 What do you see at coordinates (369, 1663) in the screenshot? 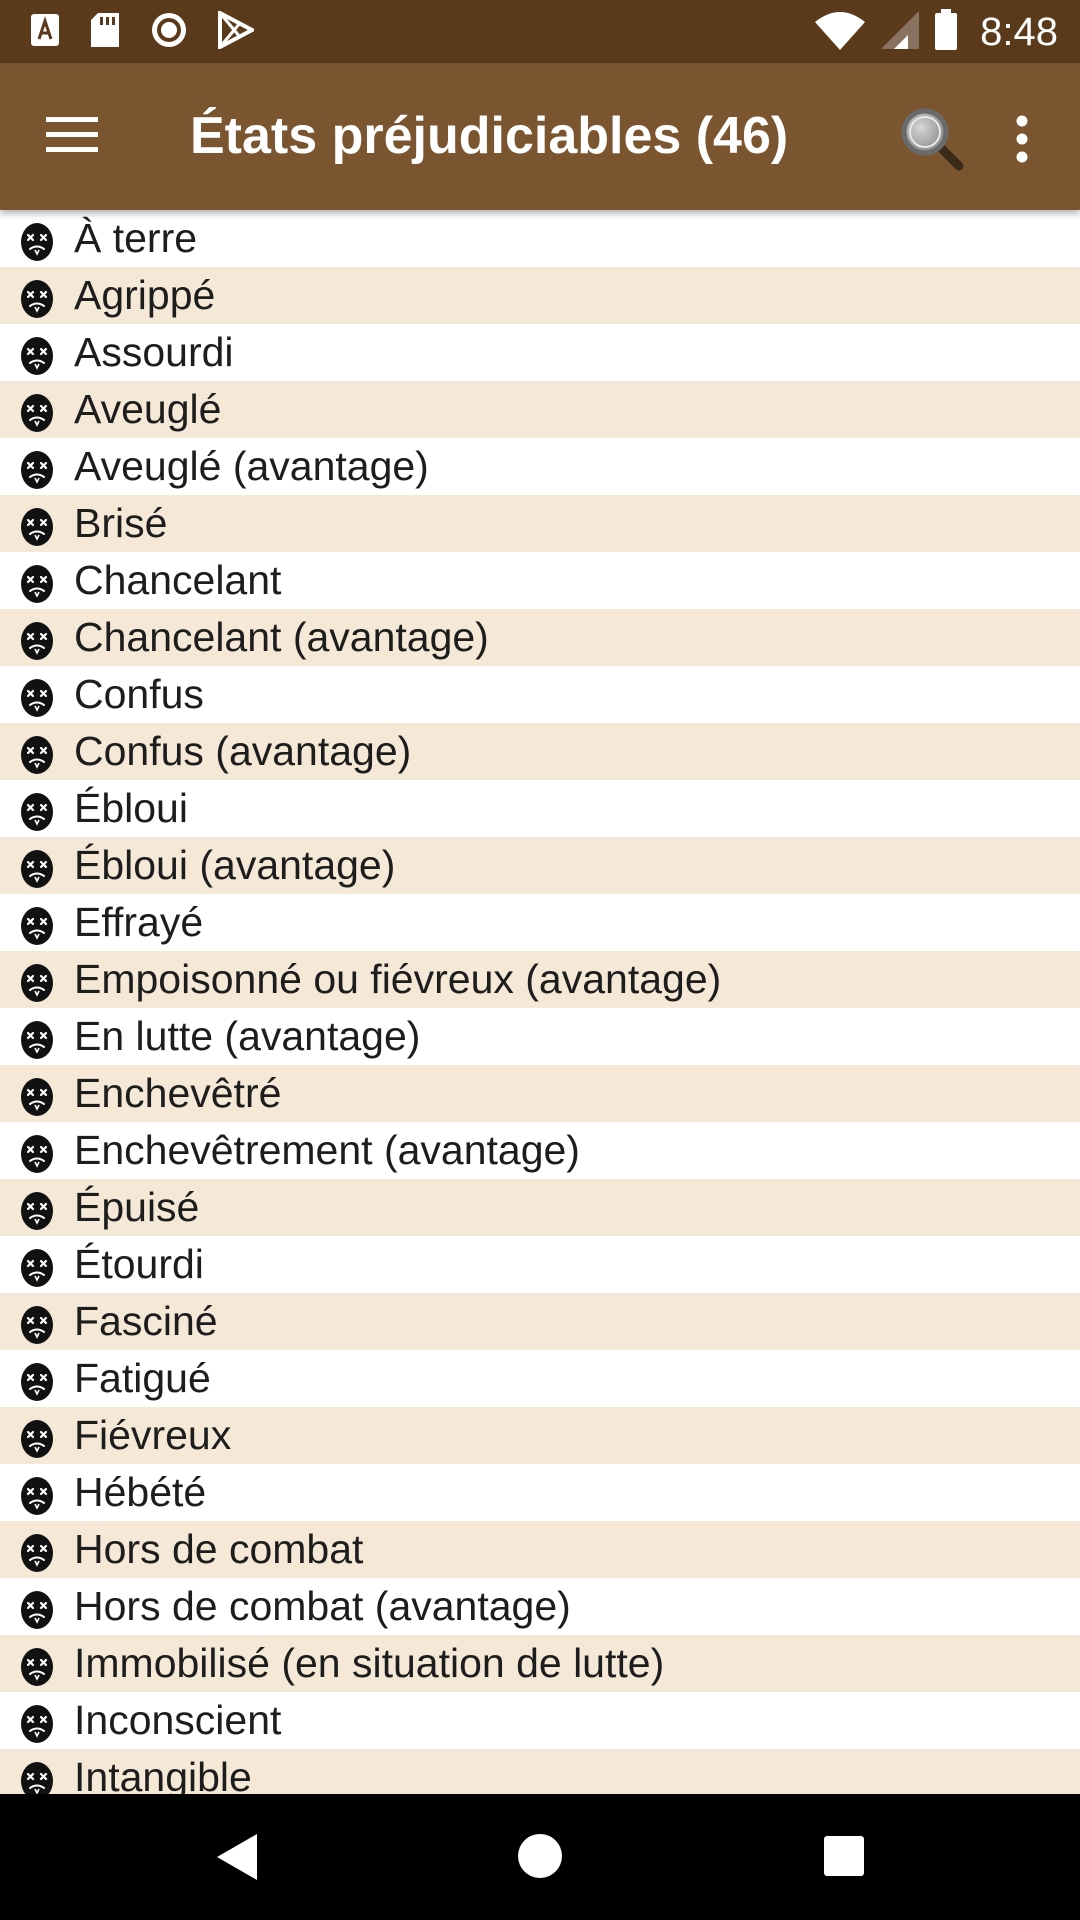
I see `list-item-label: Immobilisé (en situation de lutte)` at bounding box center [369, 1663].